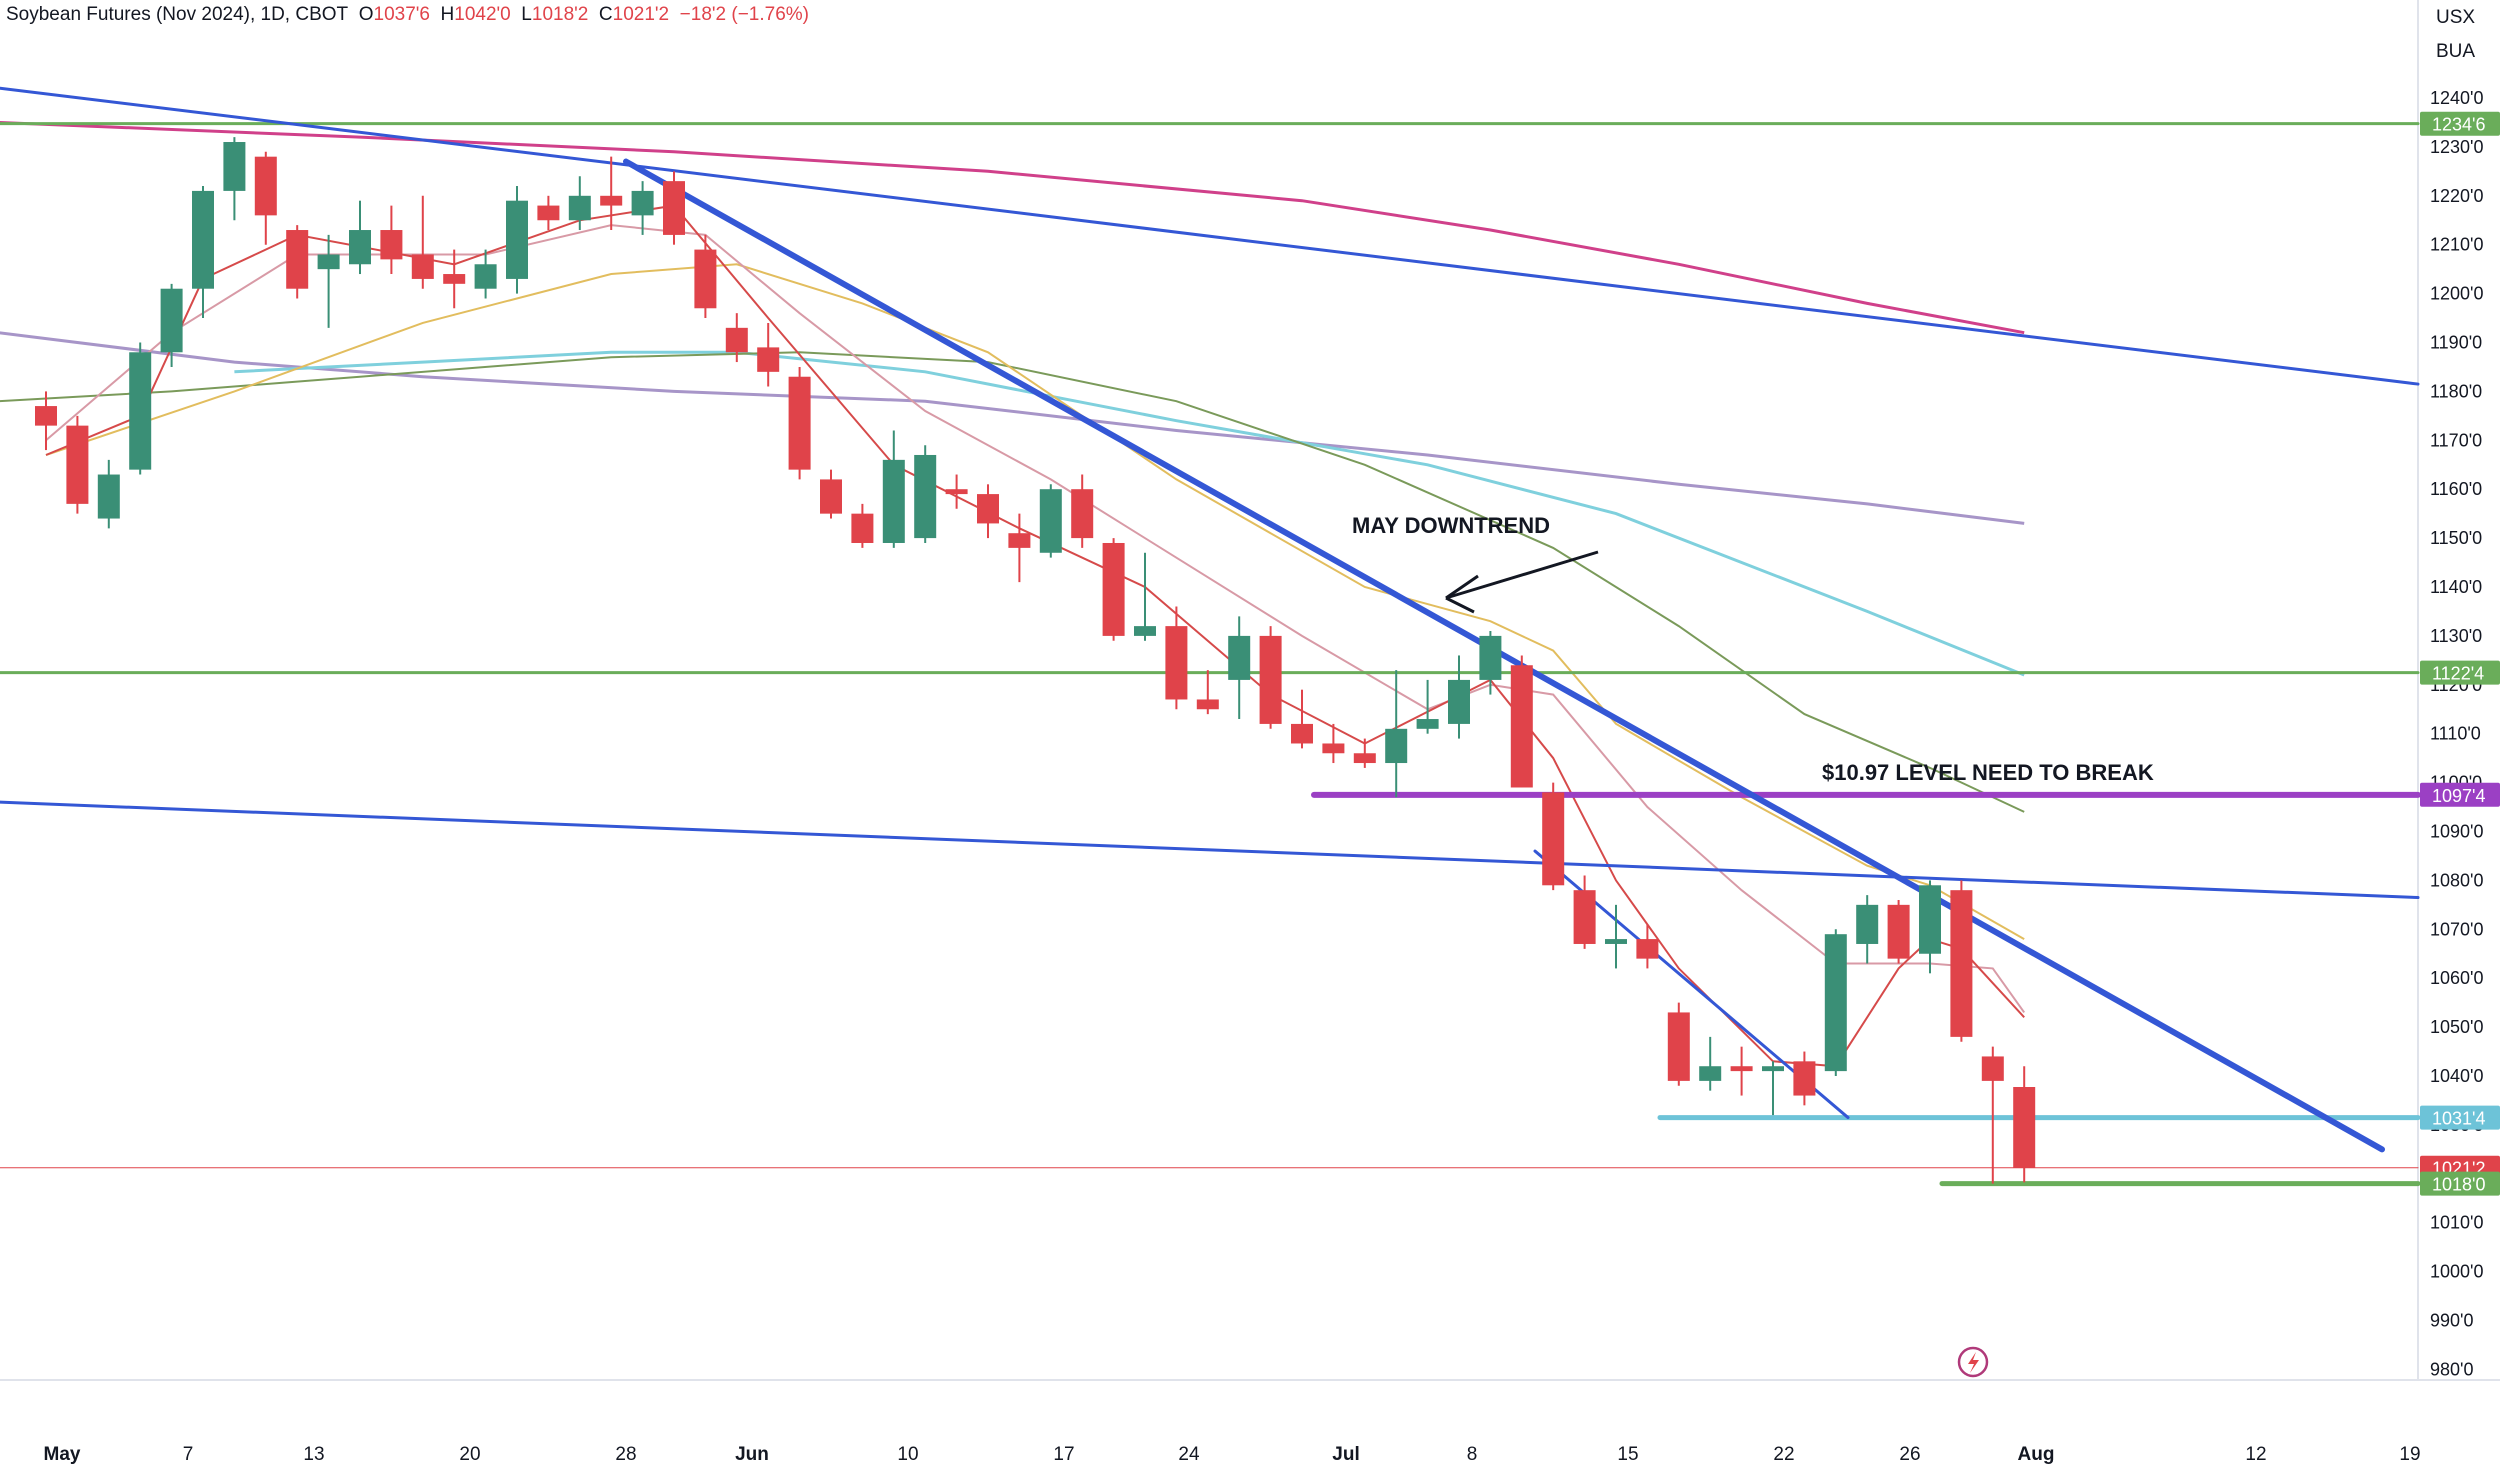 The image size is (2500, 1472). I want to click on y-tick-label: 1140'0, so click(2456, 587).